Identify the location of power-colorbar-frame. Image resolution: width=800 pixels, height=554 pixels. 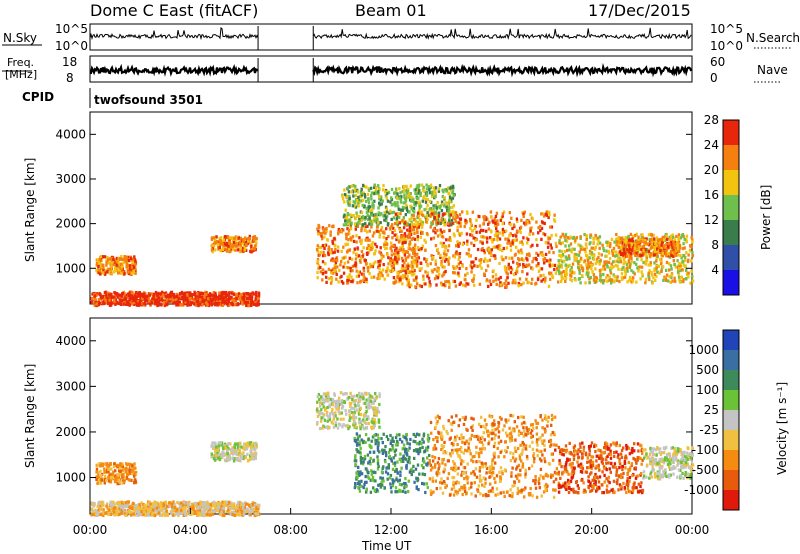
(731, 207).